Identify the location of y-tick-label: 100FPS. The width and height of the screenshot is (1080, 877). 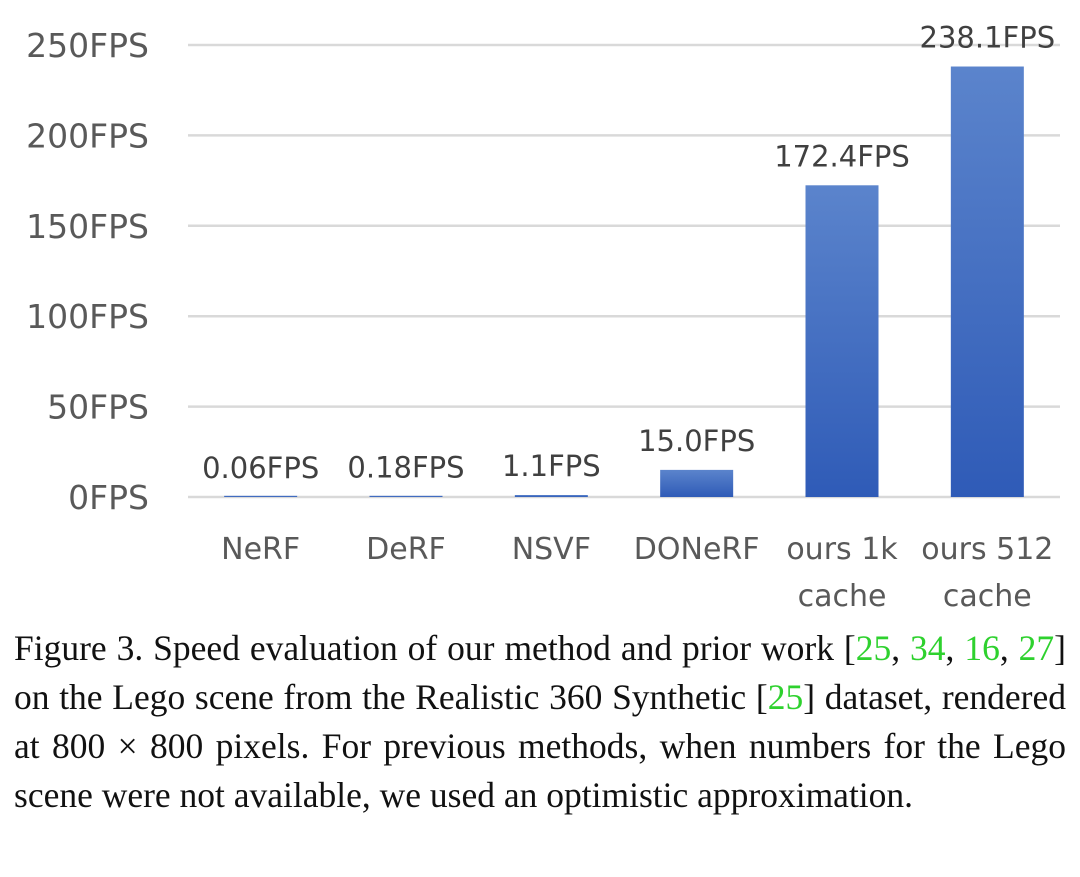
(87, 316).